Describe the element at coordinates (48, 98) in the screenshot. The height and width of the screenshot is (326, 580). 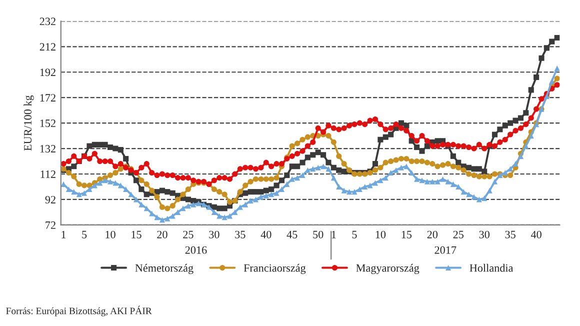
I see `y-tick-label: 172` at that location.